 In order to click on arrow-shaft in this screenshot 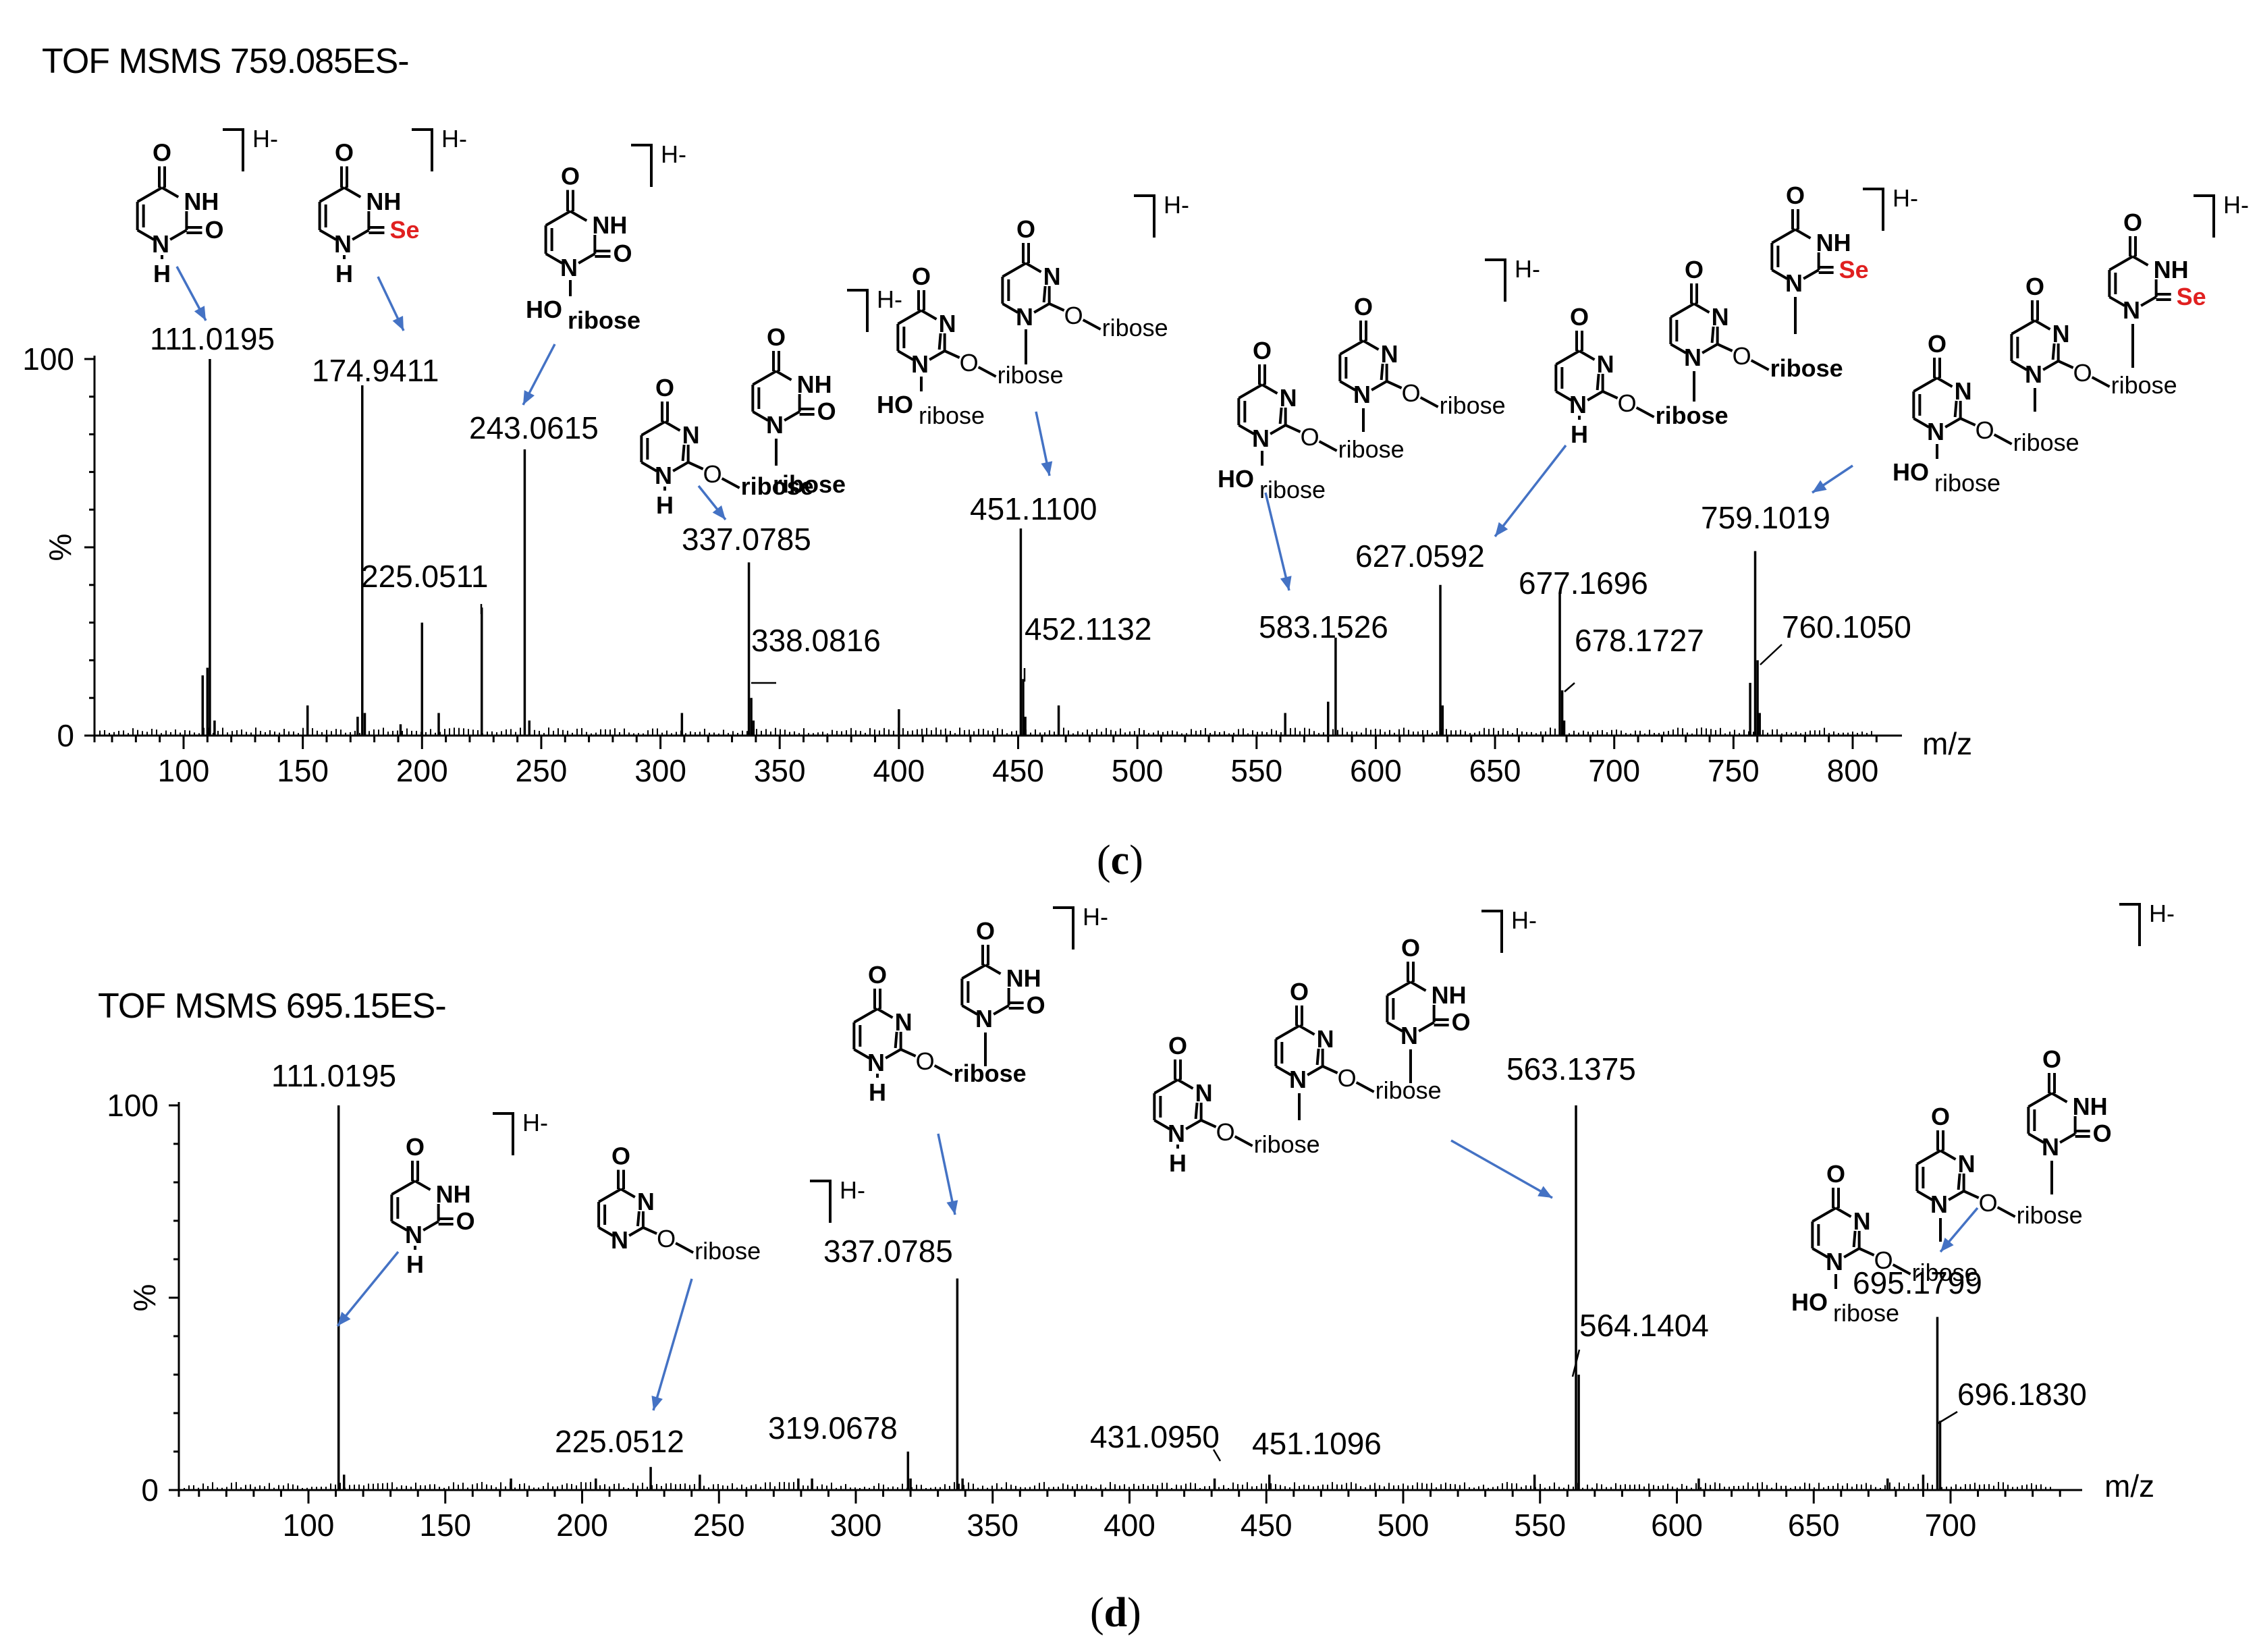, I will do `click(1277, 541)`.